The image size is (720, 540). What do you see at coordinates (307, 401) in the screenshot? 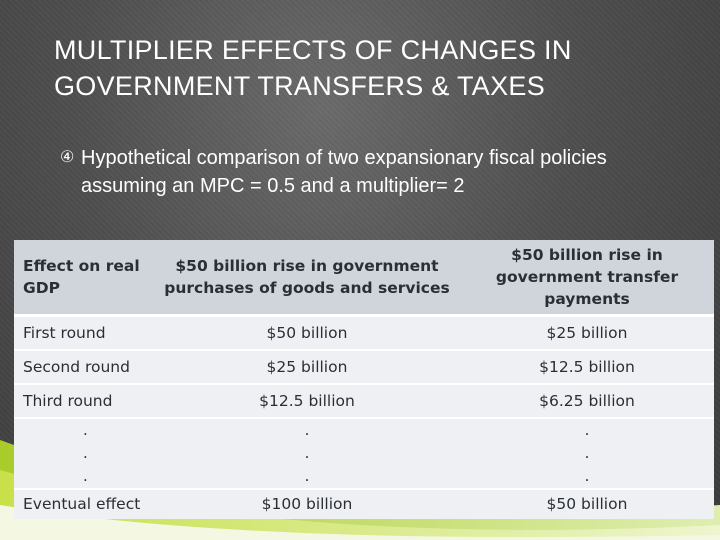
I see `purchases-value: $12.5 billion` at bounding box center [307, 401].